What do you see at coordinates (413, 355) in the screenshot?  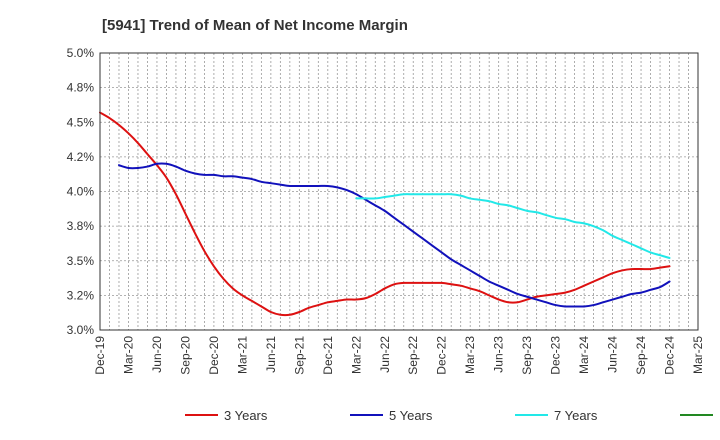 I see `x-tick-label: Sep-22` at bounding box center [413, 355].